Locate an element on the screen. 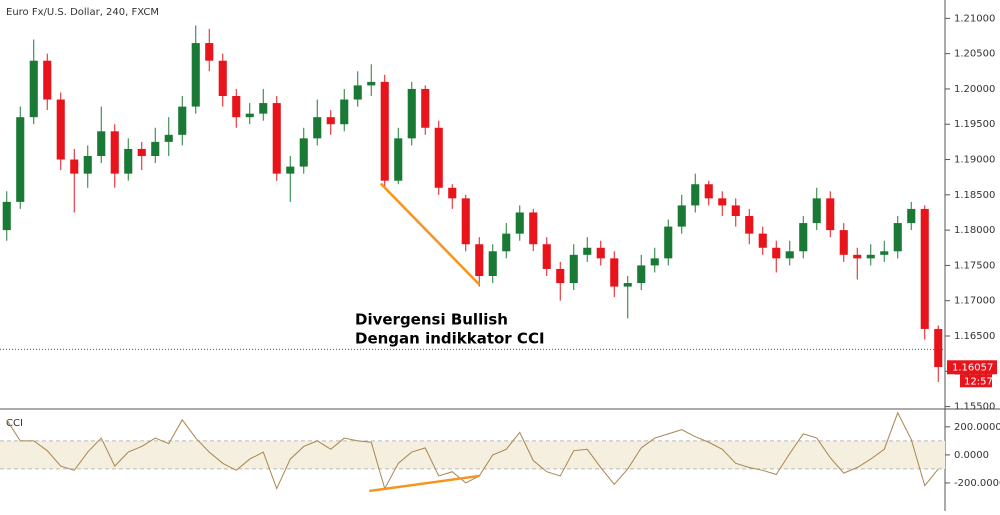 The image size is (1000, 515). indicator-name: CCI is located at coordinates (14, 423).